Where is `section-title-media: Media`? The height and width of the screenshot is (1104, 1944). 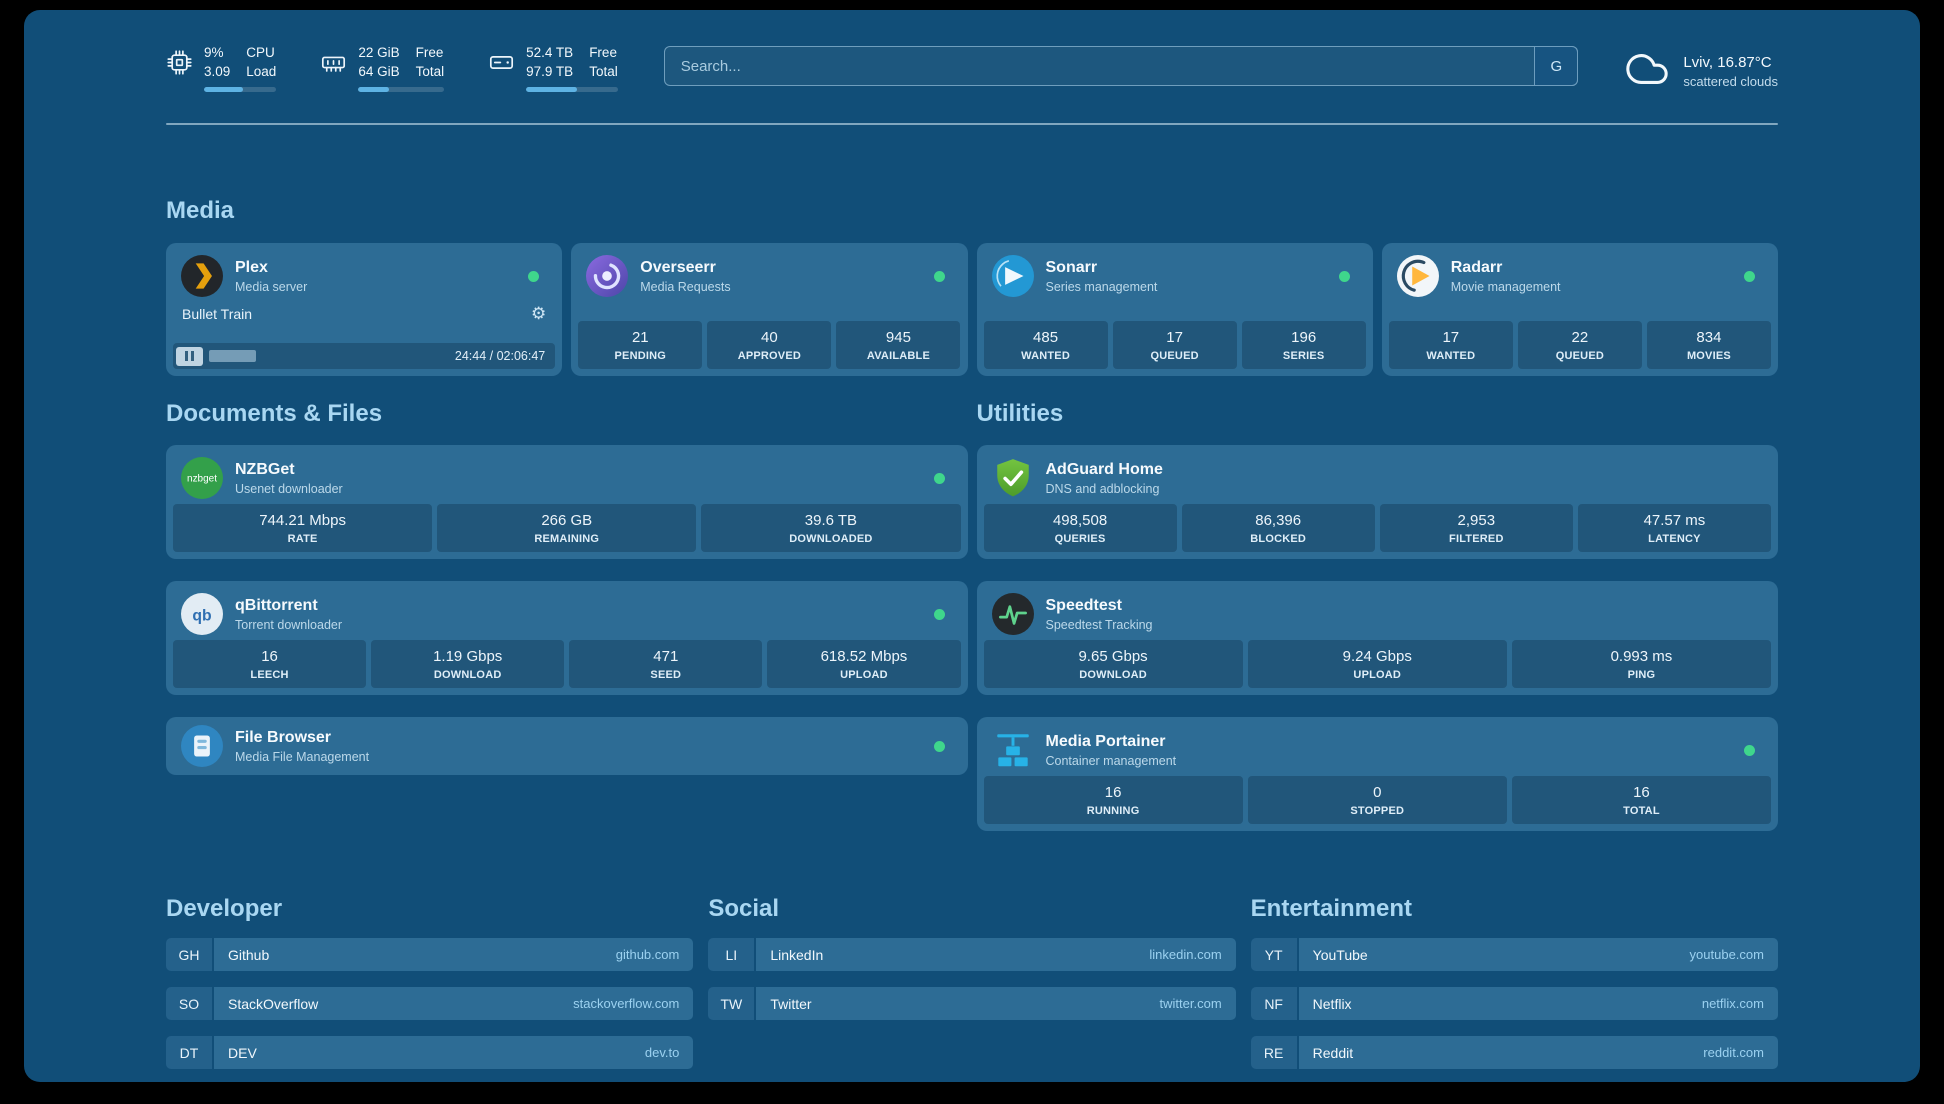 section-title-media: Media is located at coordinates (200, 210).